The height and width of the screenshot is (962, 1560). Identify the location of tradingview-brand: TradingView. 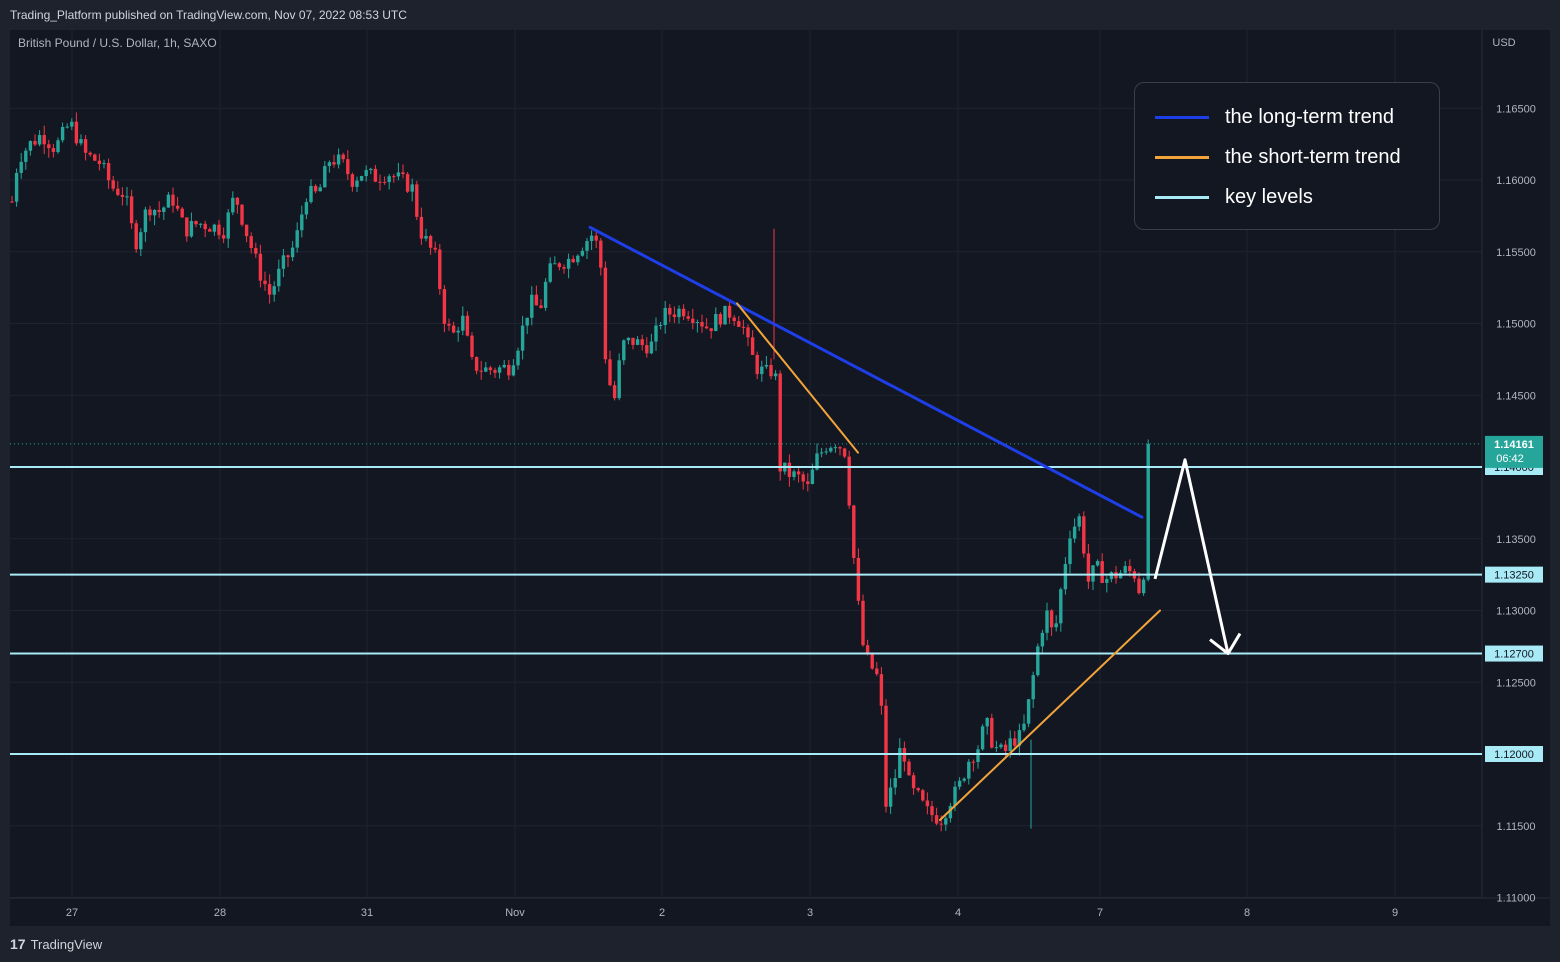
(66, 944).